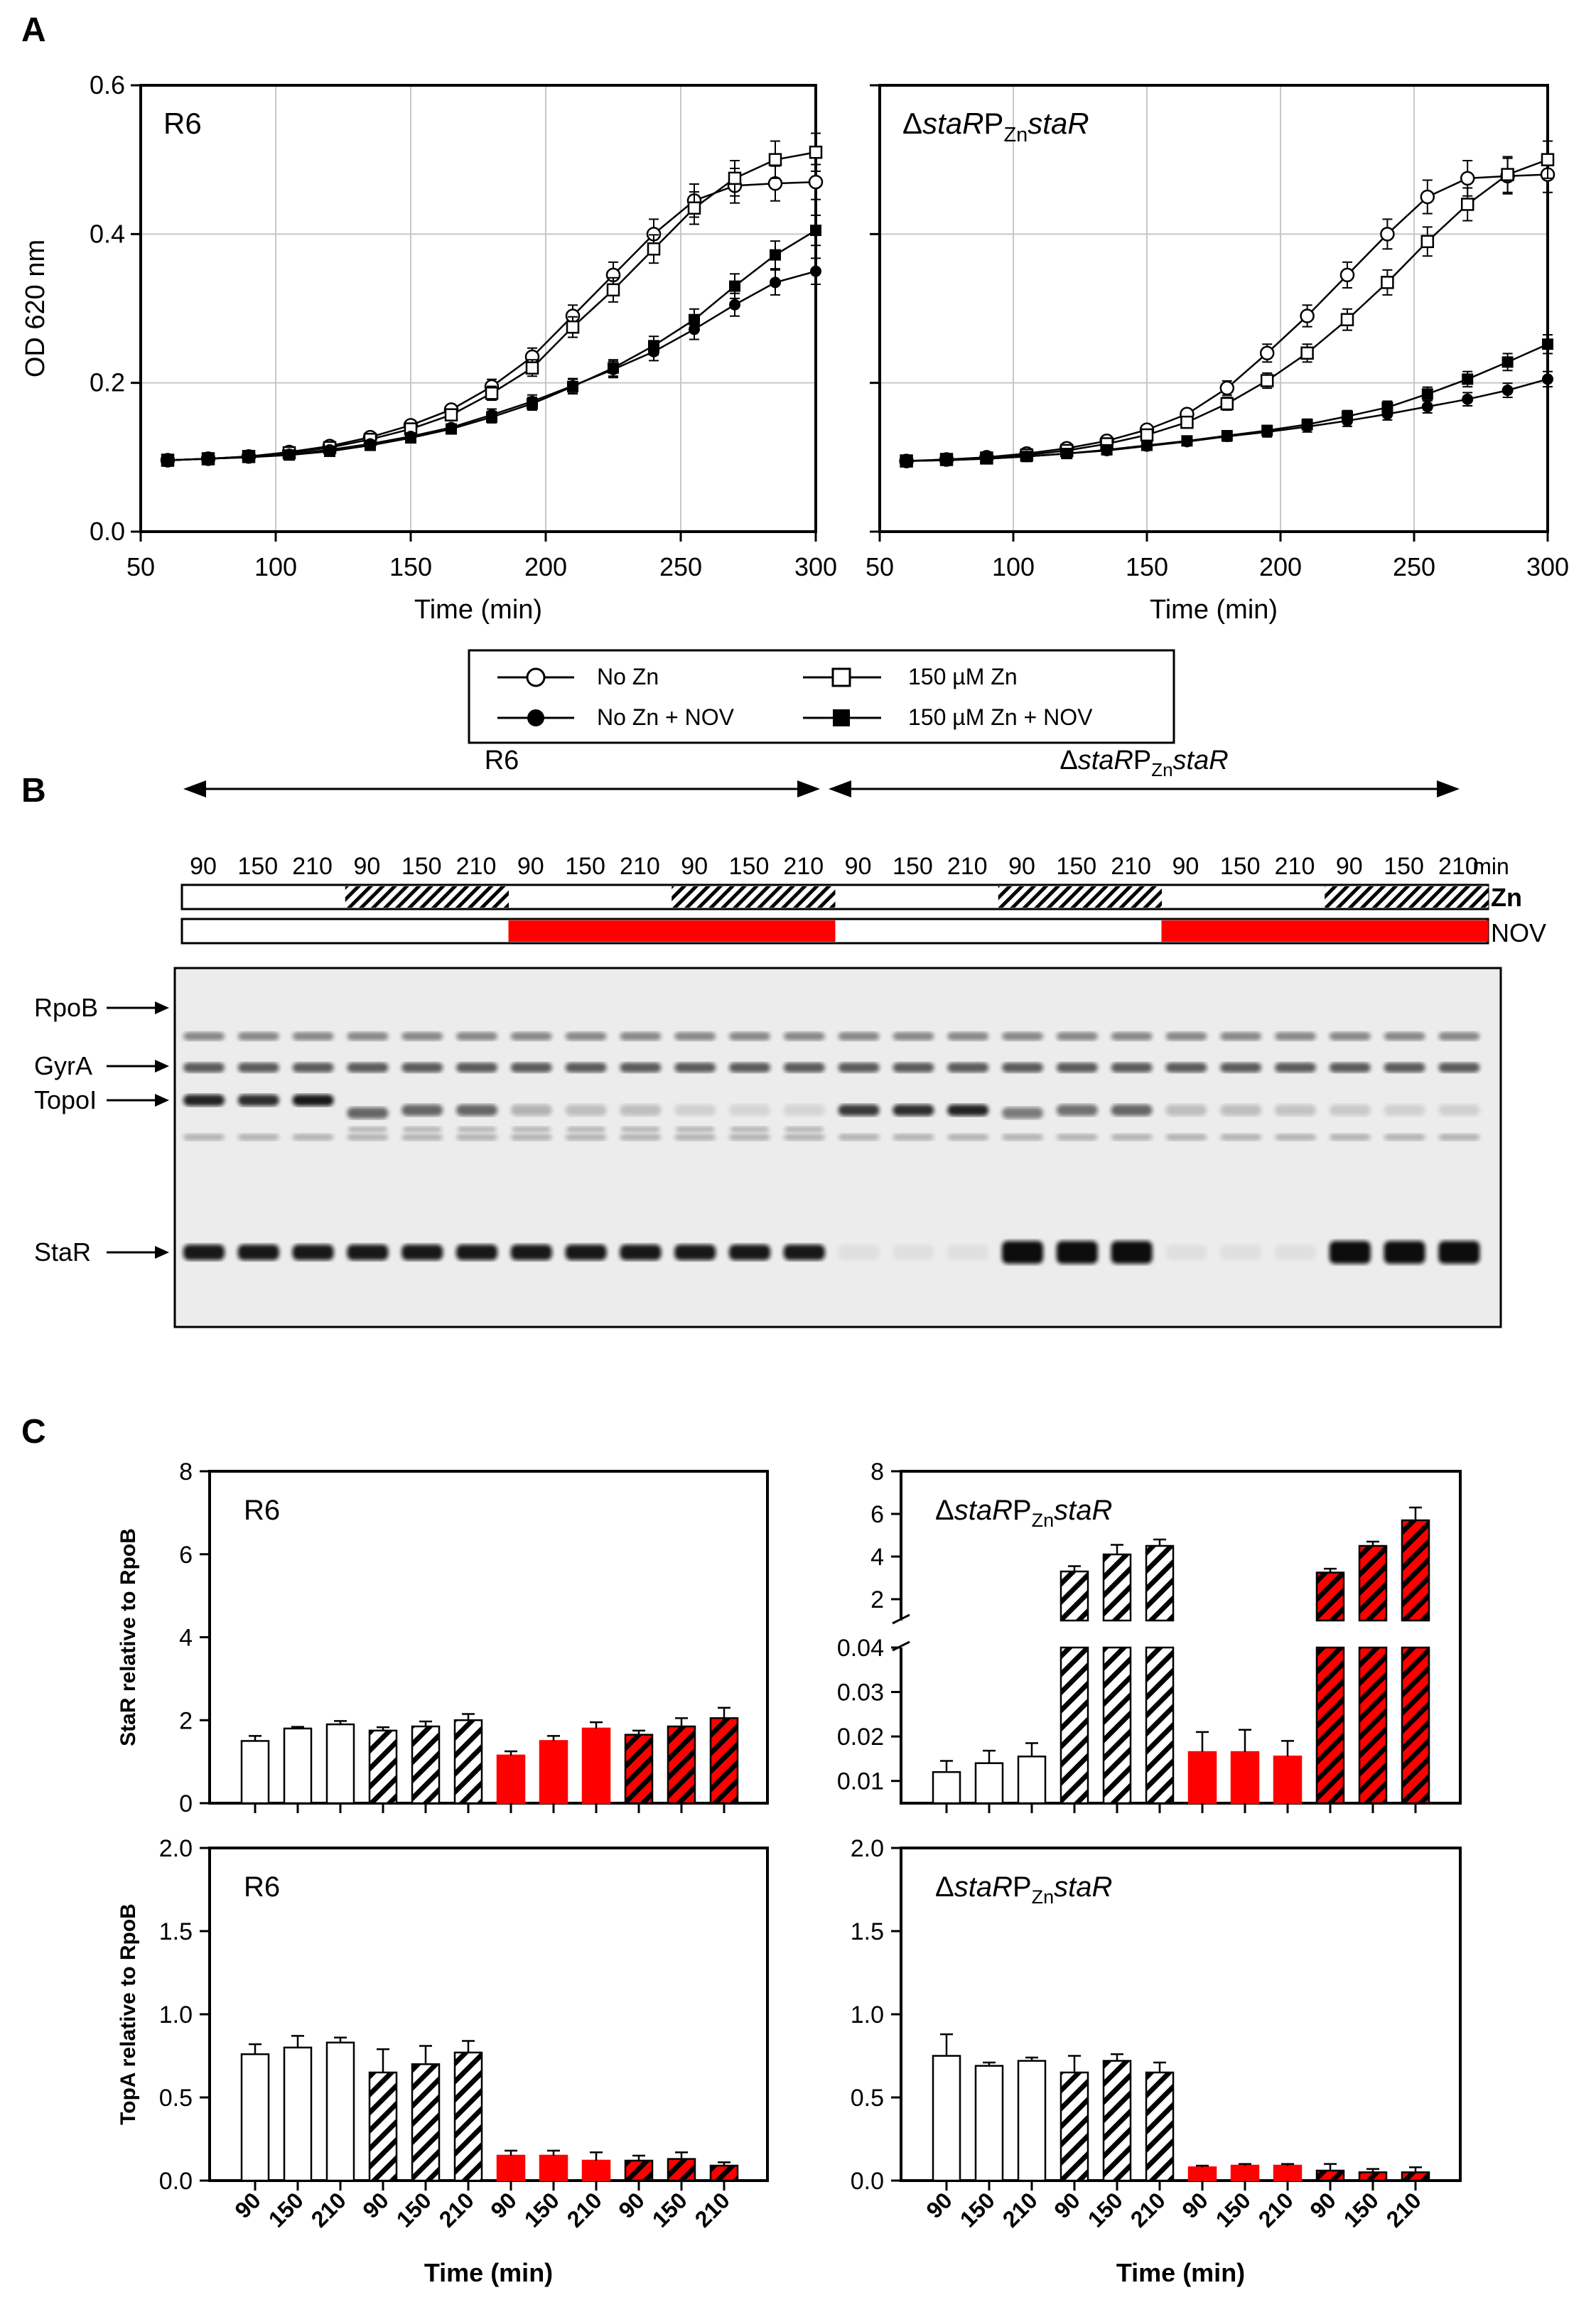  I want to click on y-tick-label: 0.4, so click(107, 233).